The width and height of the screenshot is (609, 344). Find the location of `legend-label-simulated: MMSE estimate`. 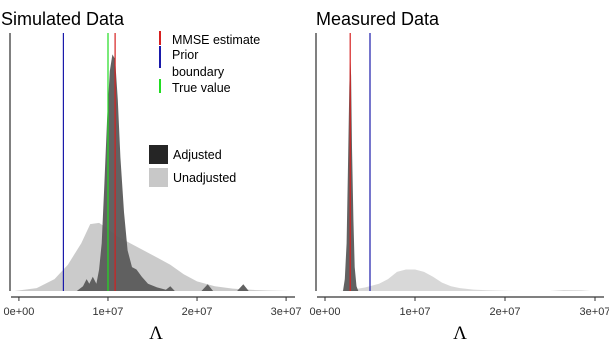

legend-label-simulated: MMSE estimate is located at coordinates (216, 40).